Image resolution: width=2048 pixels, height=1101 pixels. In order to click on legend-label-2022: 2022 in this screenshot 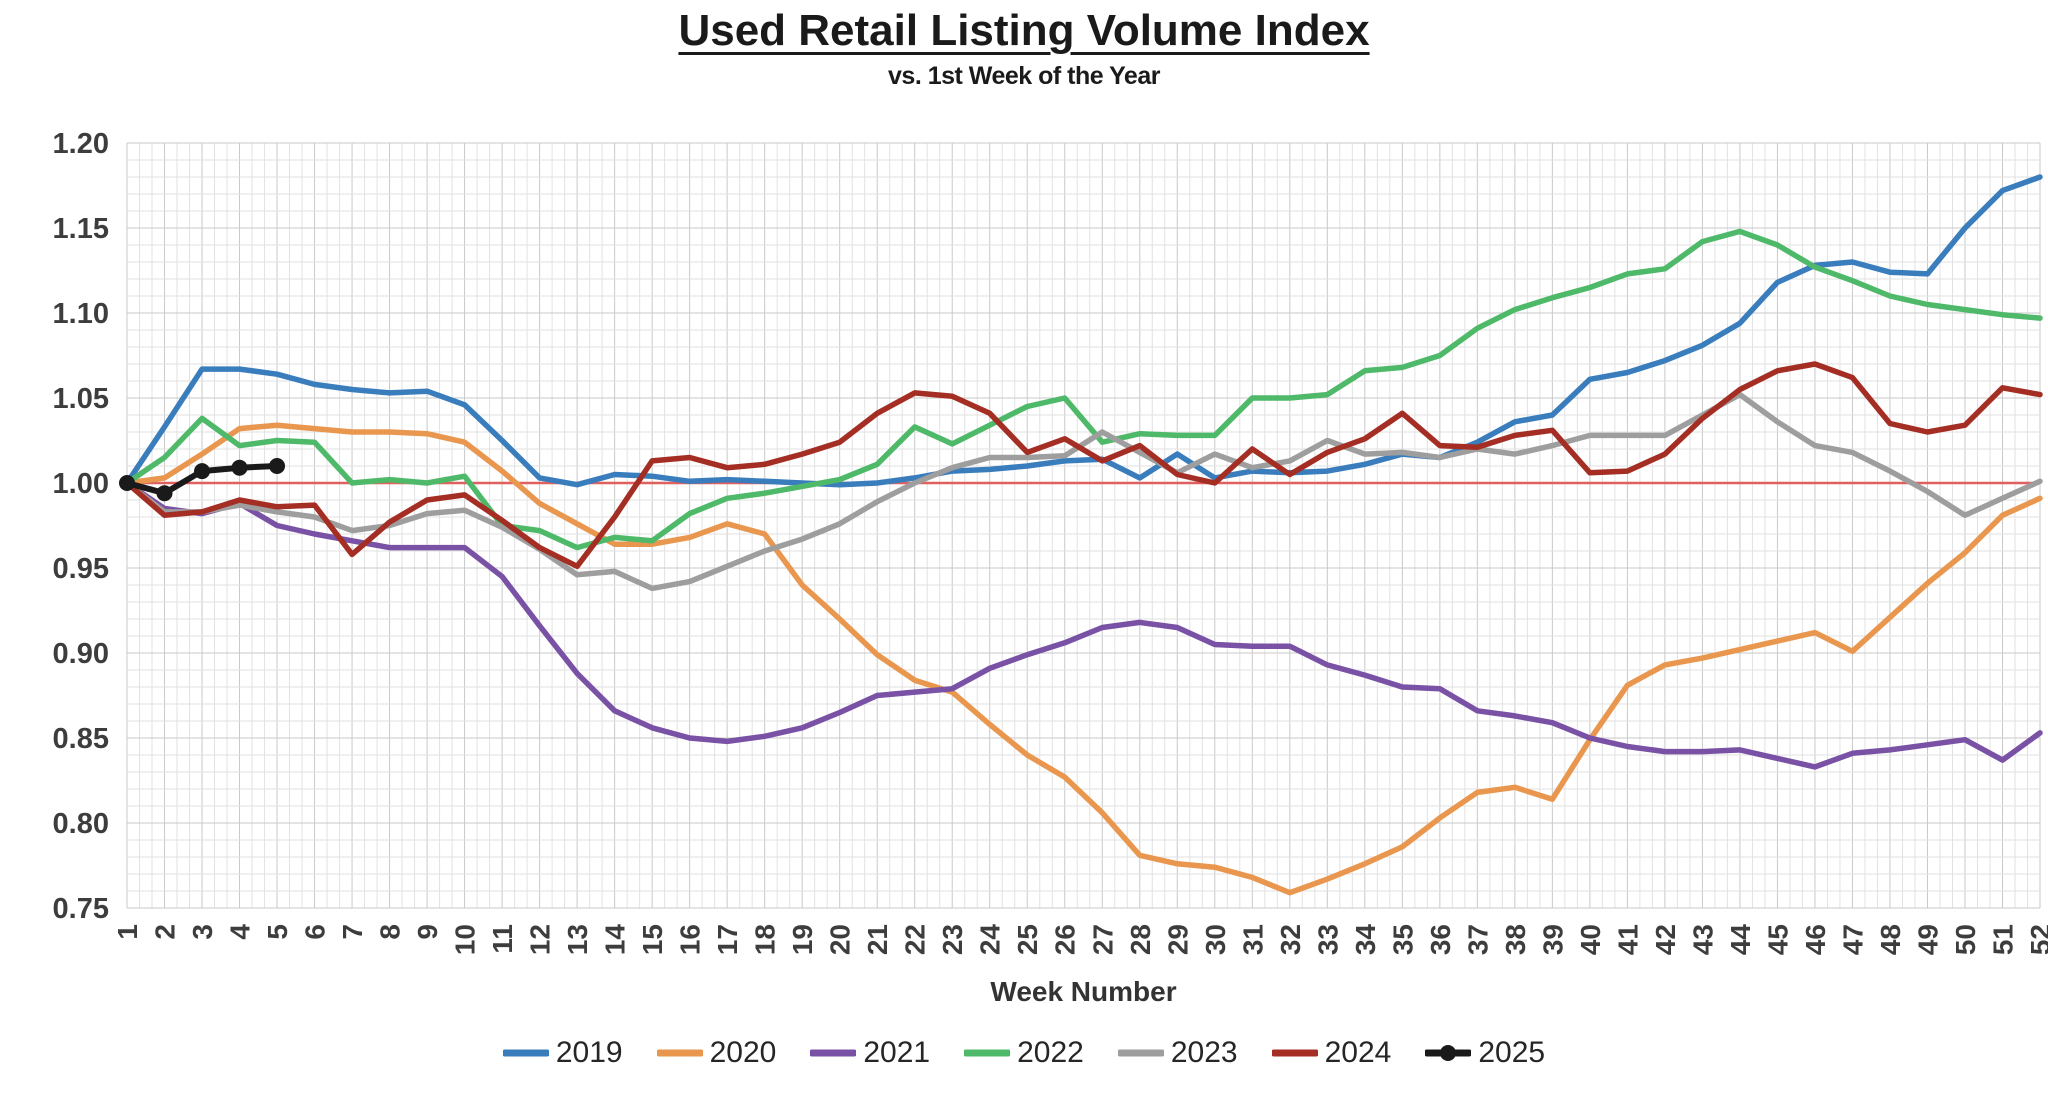, I will do `click(1050, 1052)`.